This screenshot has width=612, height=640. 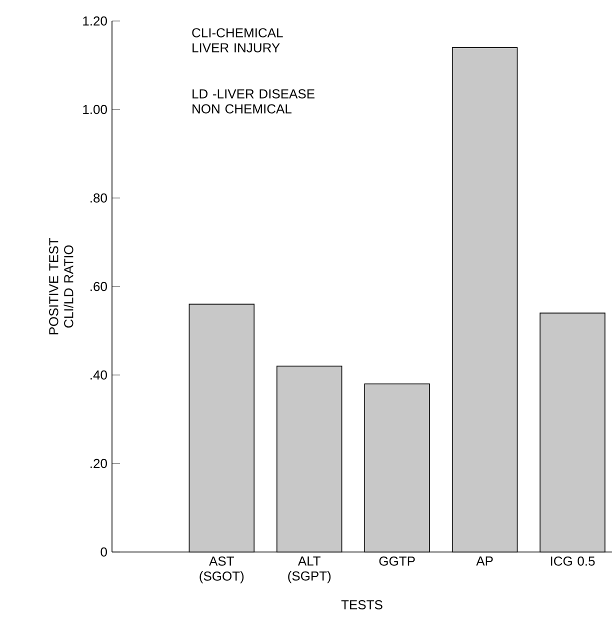 I want to click on annotation: LD -LIVER DISEASE NON CHEMICAL, so click(x=253, y=101).